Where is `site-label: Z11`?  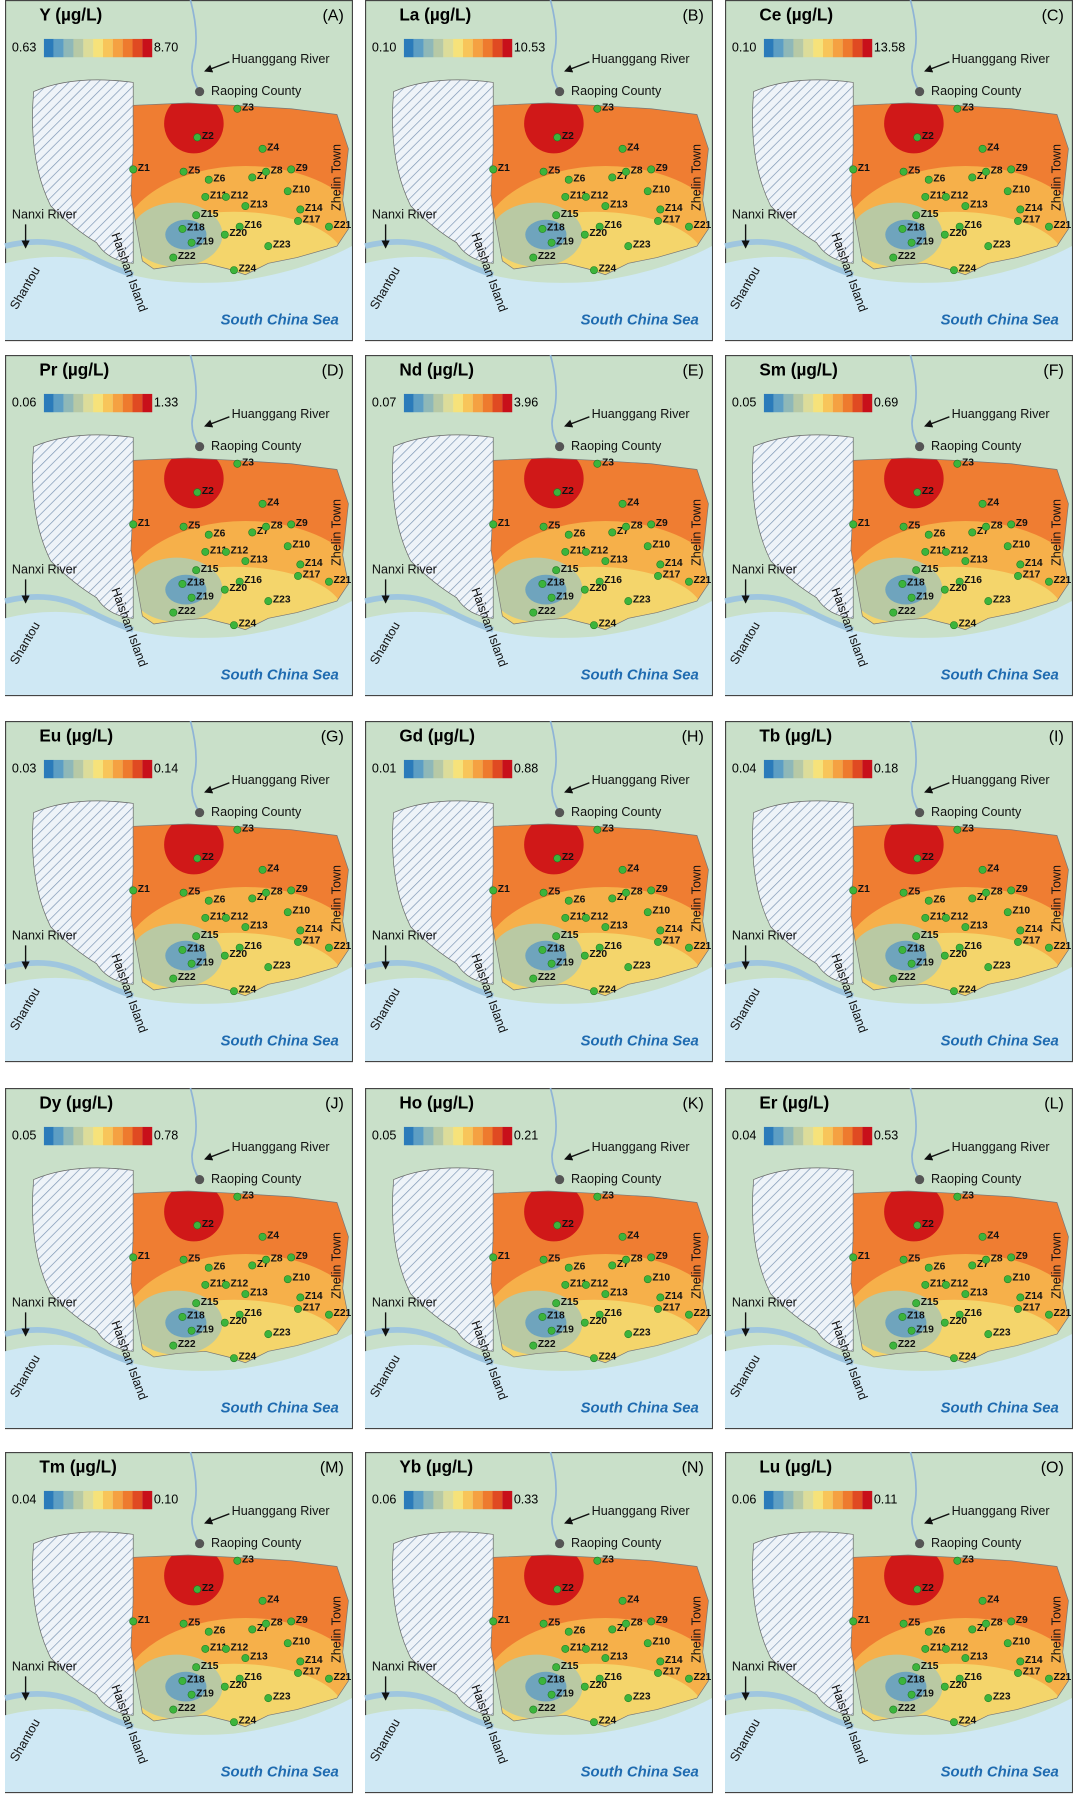
site-label: Z11 is located at coordinates (218, 1283).